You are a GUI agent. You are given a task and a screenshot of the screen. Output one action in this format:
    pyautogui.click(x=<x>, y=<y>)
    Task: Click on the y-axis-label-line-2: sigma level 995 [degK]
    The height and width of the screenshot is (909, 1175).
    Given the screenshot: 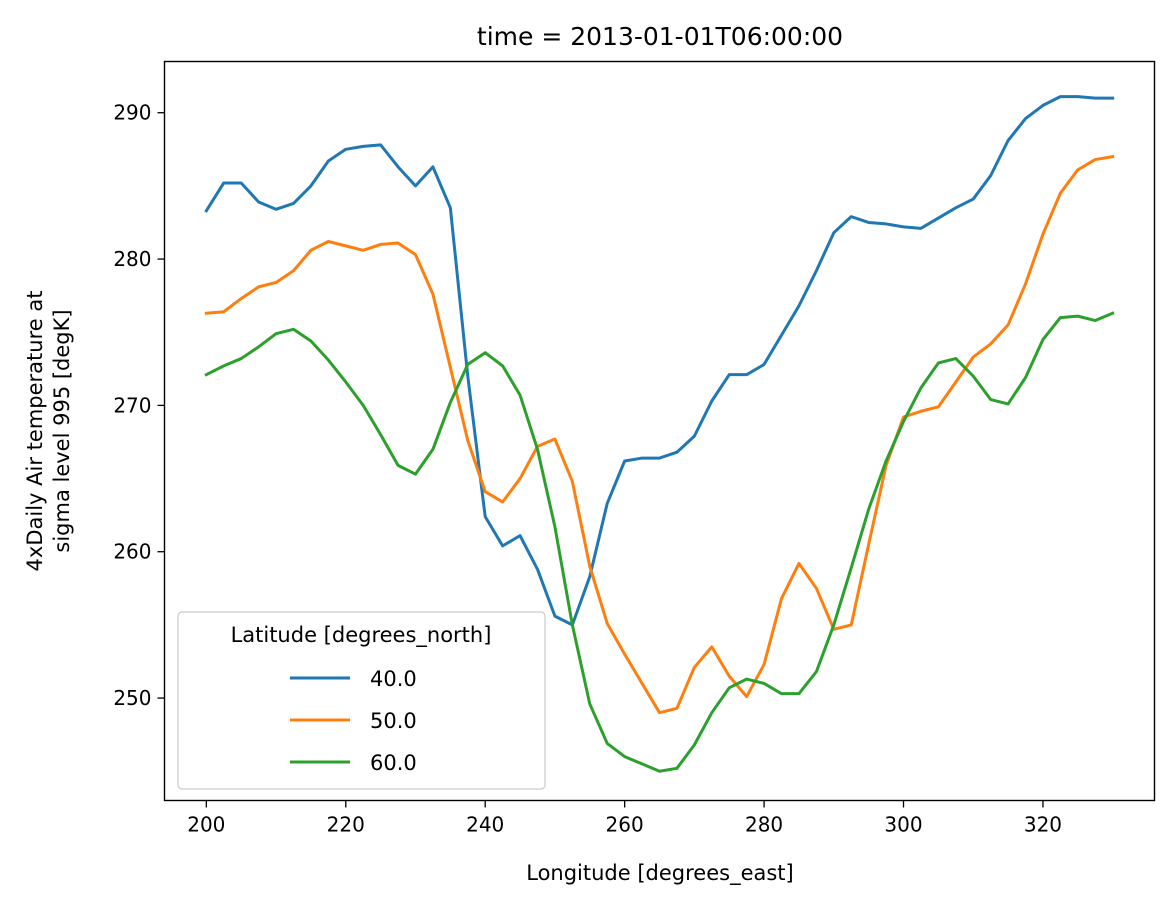 What is the action you would take?
    pyautogui.click(x=62, y=430)
    